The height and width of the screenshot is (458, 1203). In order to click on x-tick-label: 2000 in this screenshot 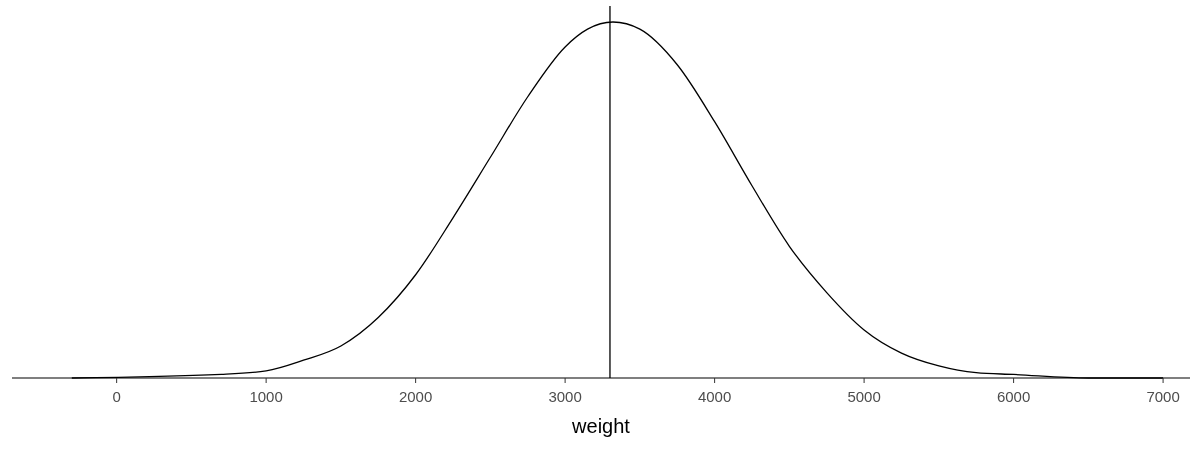, I will do `click(415, 396)`.